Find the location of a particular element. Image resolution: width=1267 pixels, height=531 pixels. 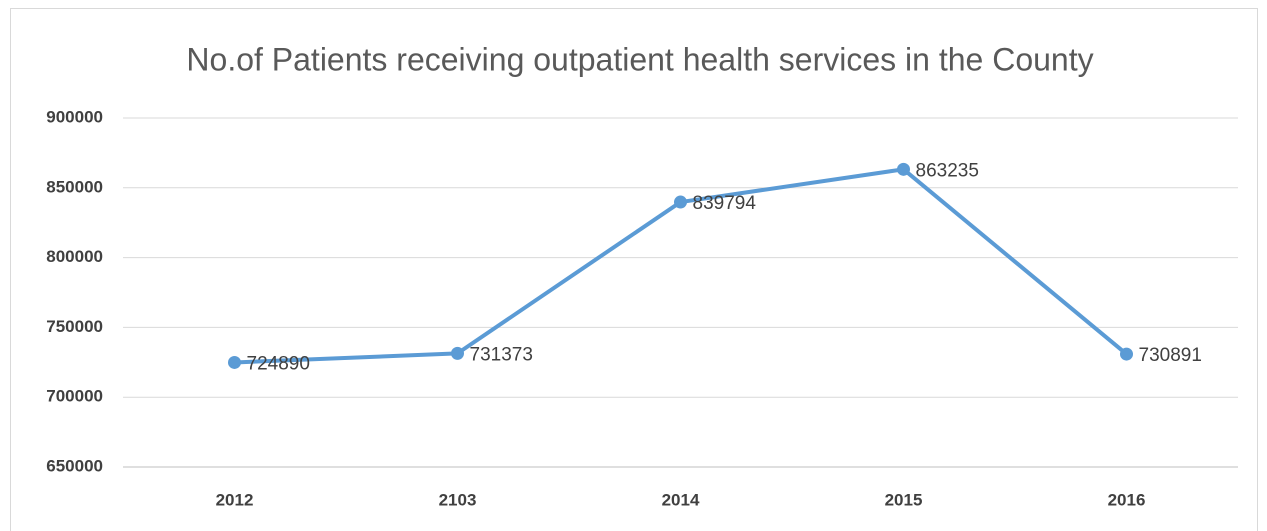

data-label: 731373 is located at coordinates (501, 354).